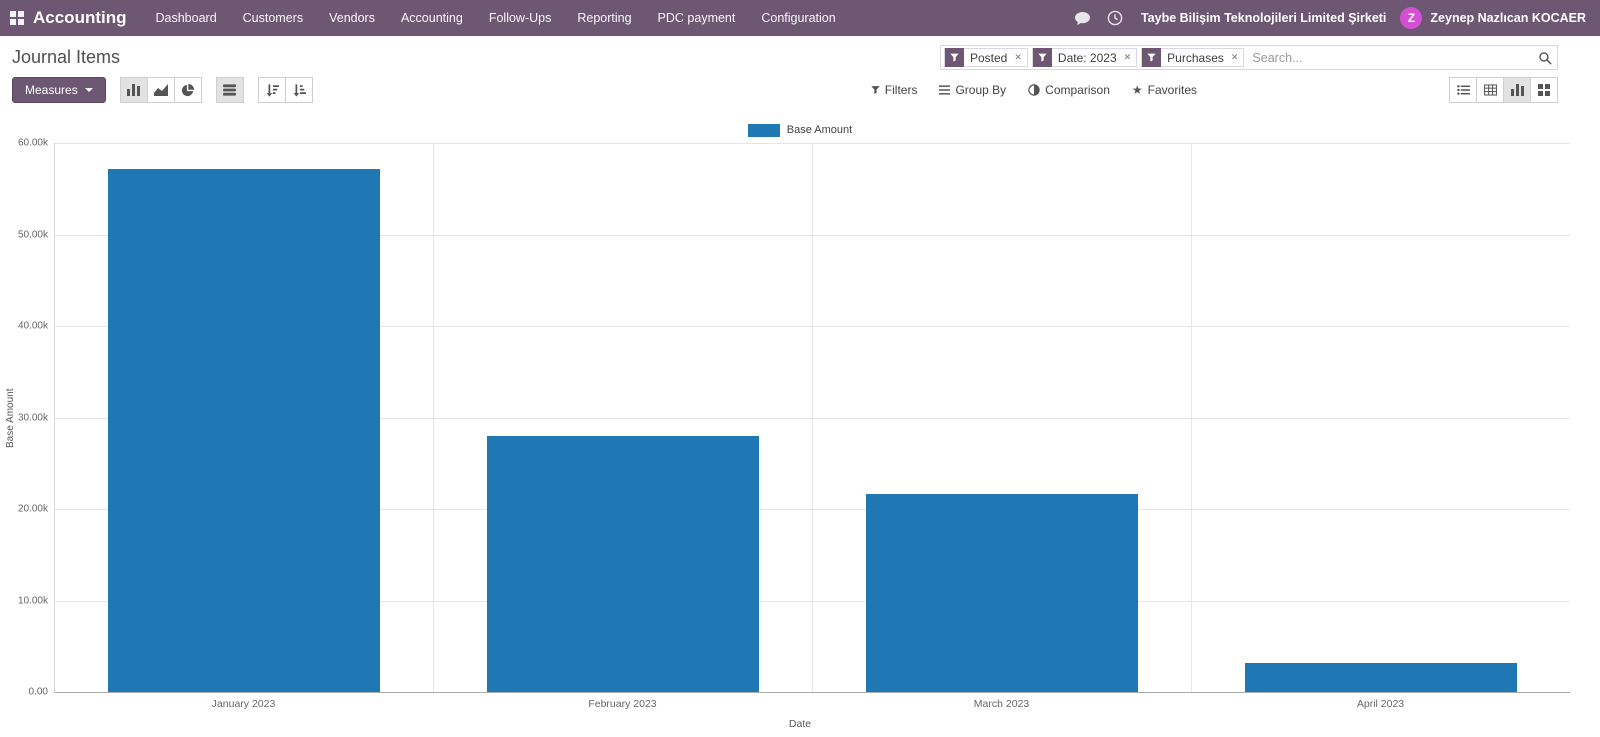  Describe the element at coordinates (1137, 90) in the screenshot. I see `star-icon: ★` at that location.